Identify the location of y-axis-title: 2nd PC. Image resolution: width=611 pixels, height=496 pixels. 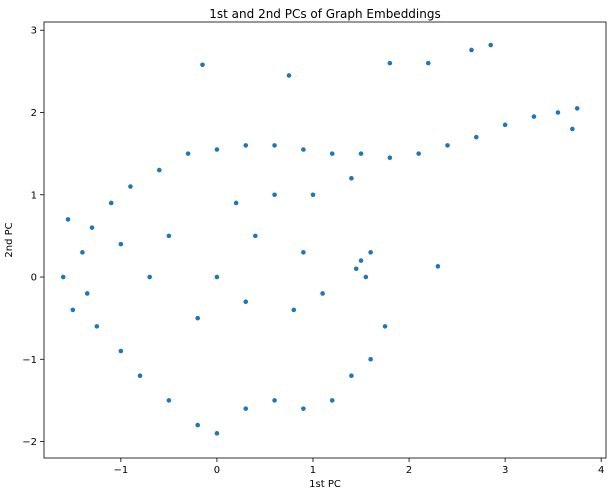
(9, 239).